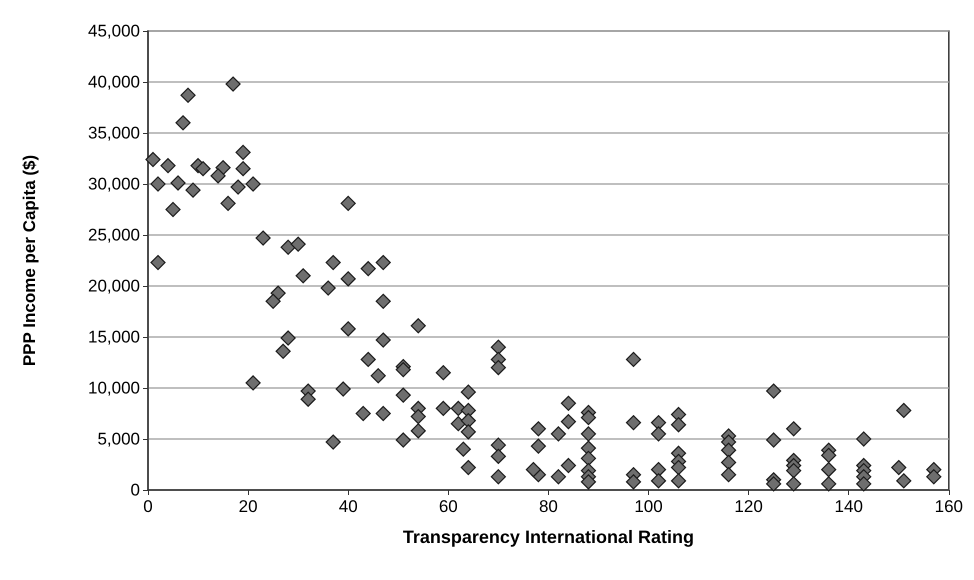 Image resolution: width=974 pixels, height=580 pixels. Describe the element at coordinates (114, 31) in the screenshot. I see `y-tick-label: 45,000` at that location.